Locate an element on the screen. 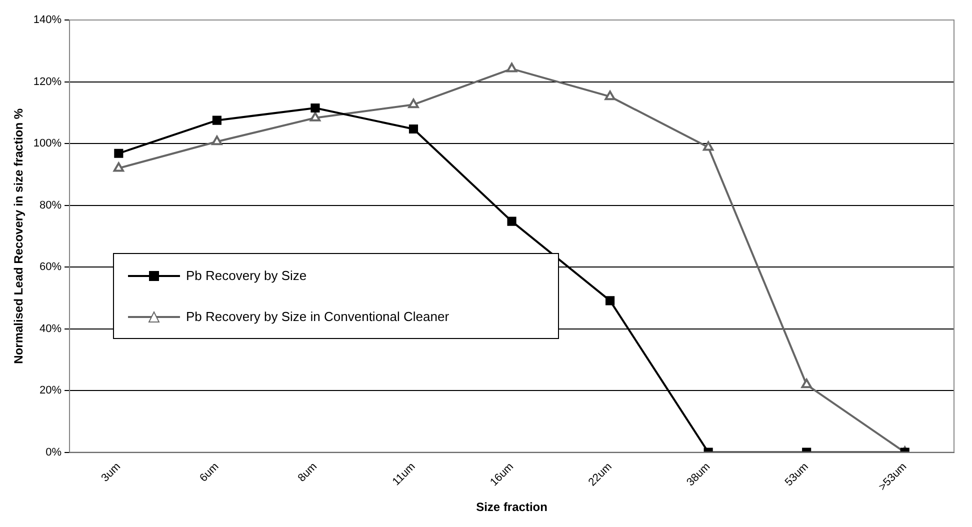  legend-label: Pb Recovery by Size is located at coordinates (246, 275).